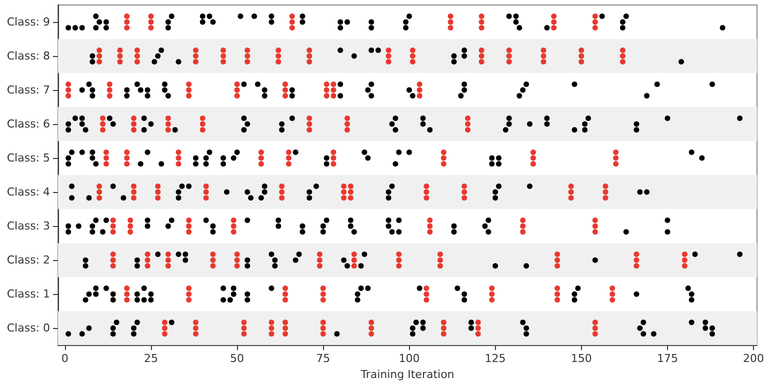 This screenshot has height=385, width=768. What do you see at coordinates (28, 226) in the screenshot?
I see `y-tick-label: Class: 3` at bounding box center [28, 226].